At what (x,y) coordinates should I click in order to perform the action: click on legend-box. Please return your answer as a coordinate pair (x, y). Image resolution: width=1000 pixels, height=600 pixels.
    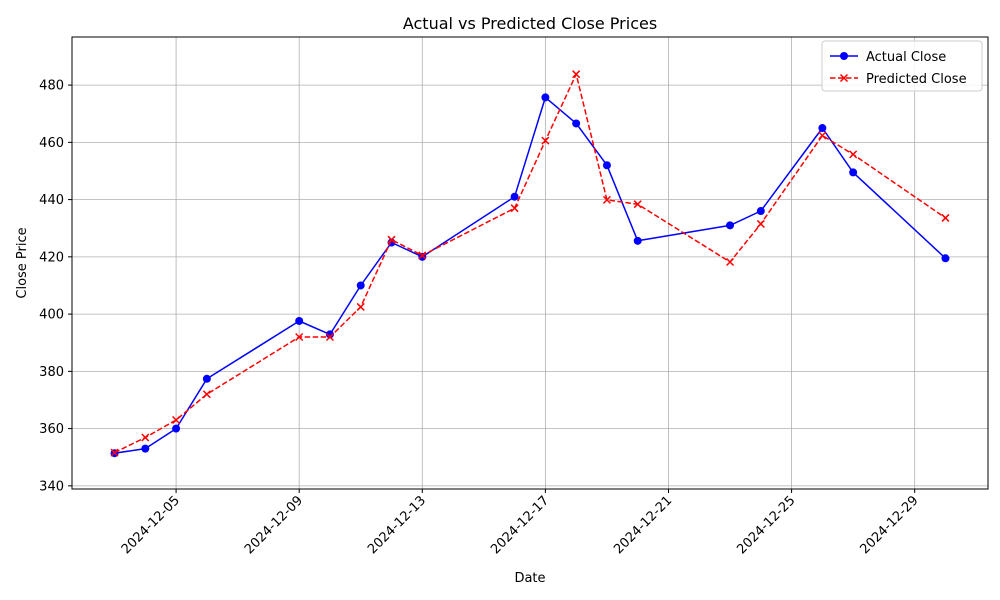
    Looking at the image, I should click on (902, 66).